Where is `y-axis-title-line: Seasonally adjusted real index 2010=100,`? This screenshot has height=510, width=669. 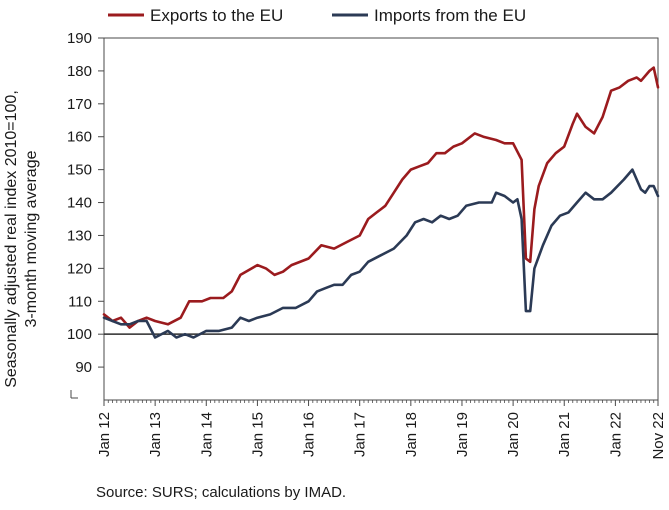 y-axis-title-line: Seasonally adjusted real index 2010=100, is located at coordinates (11, 239).